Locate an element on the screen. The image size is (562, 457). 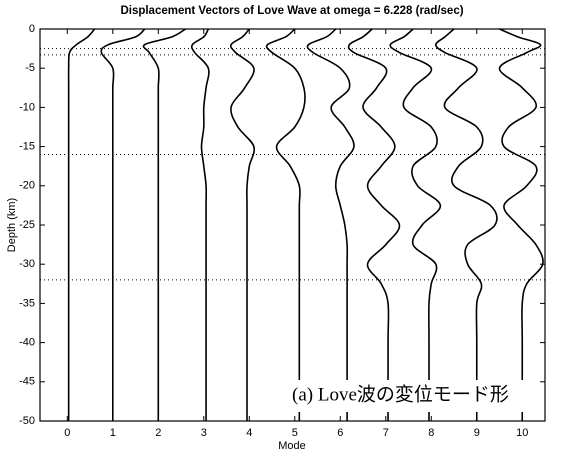
y-tick-label: -50 is located at coordinates (27, 421).